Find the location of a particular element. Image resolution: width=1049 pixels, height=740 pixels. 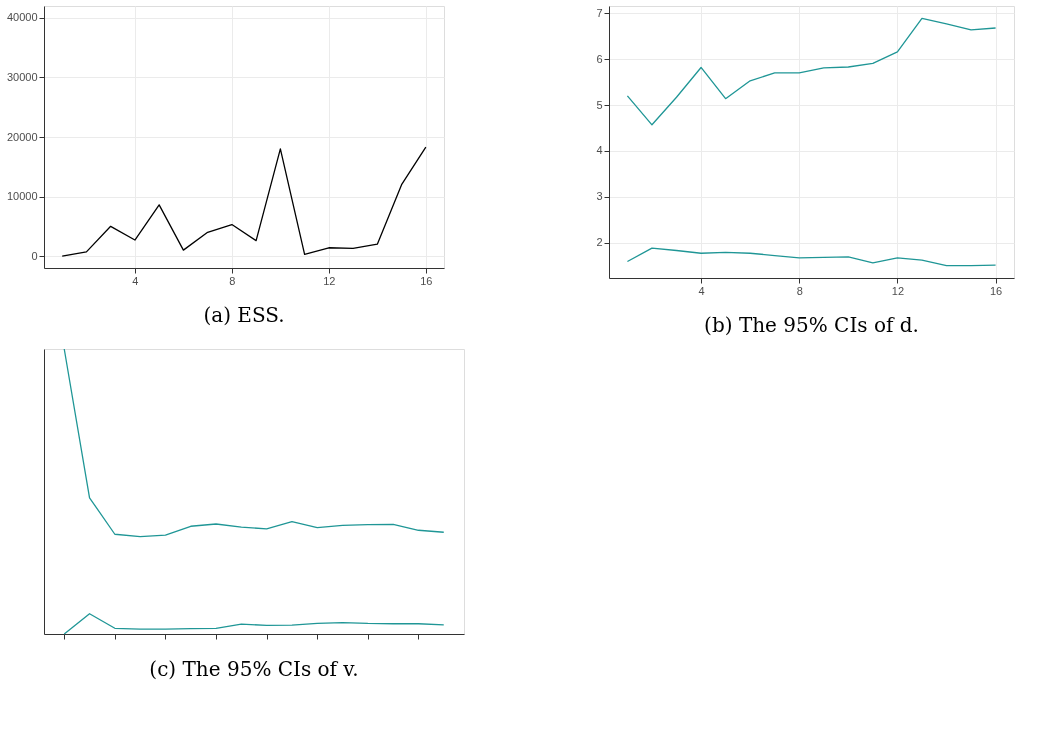

y-tick-label: 4 is located at coordinates (599, 150).